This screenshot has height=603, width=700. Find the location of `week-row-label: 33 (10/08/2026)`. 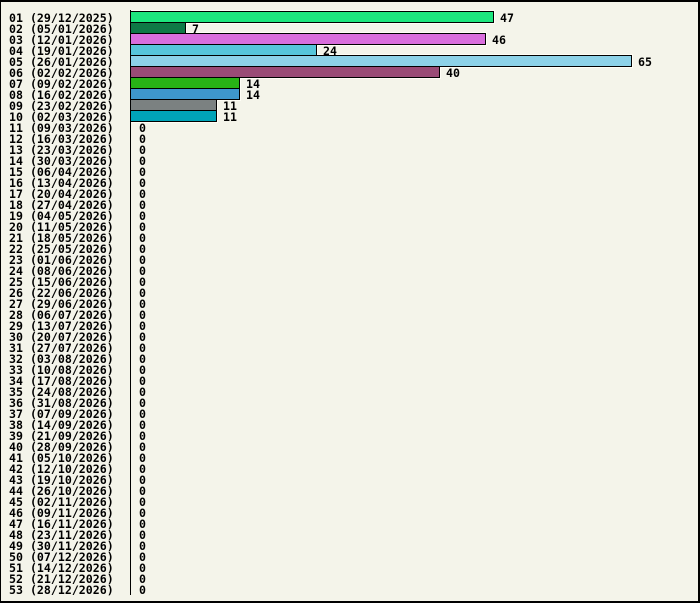

week-row-label: 33 (10/08/2026) is located at coordinates (61, 369).